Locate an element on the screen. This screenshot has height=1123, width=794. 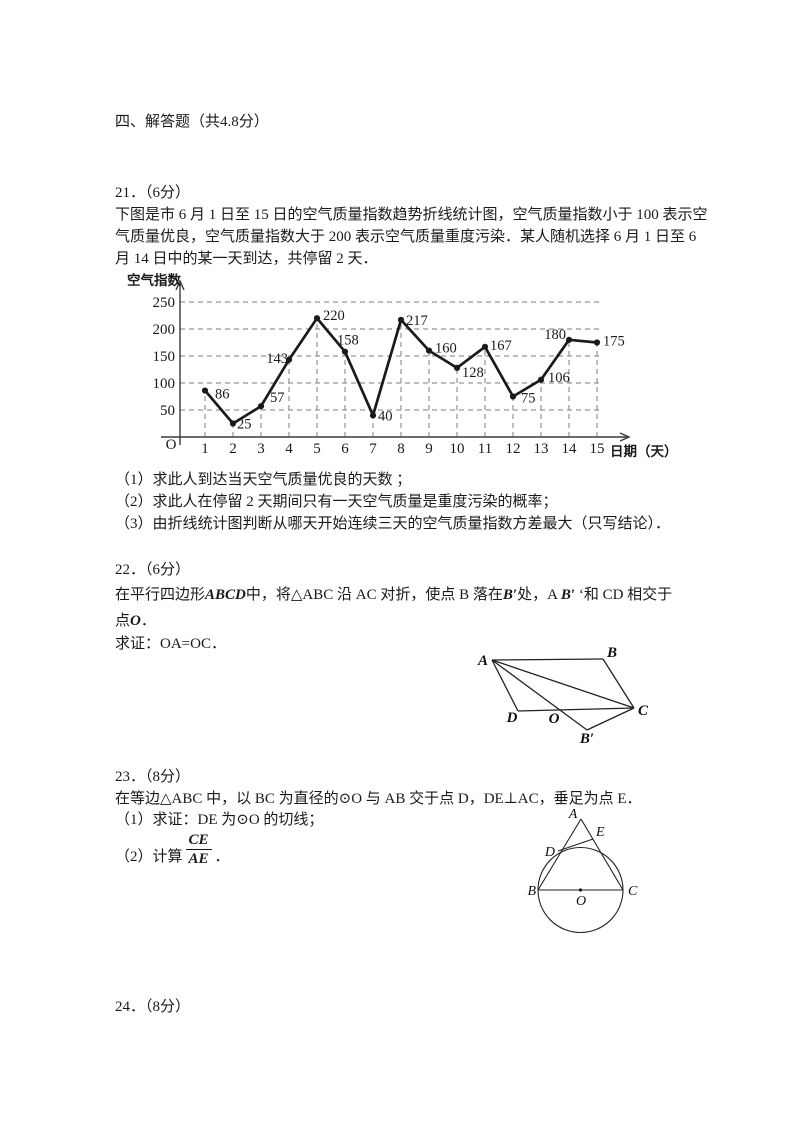
q24-number: 24．（8分） is located at coordinates (153, 1007).